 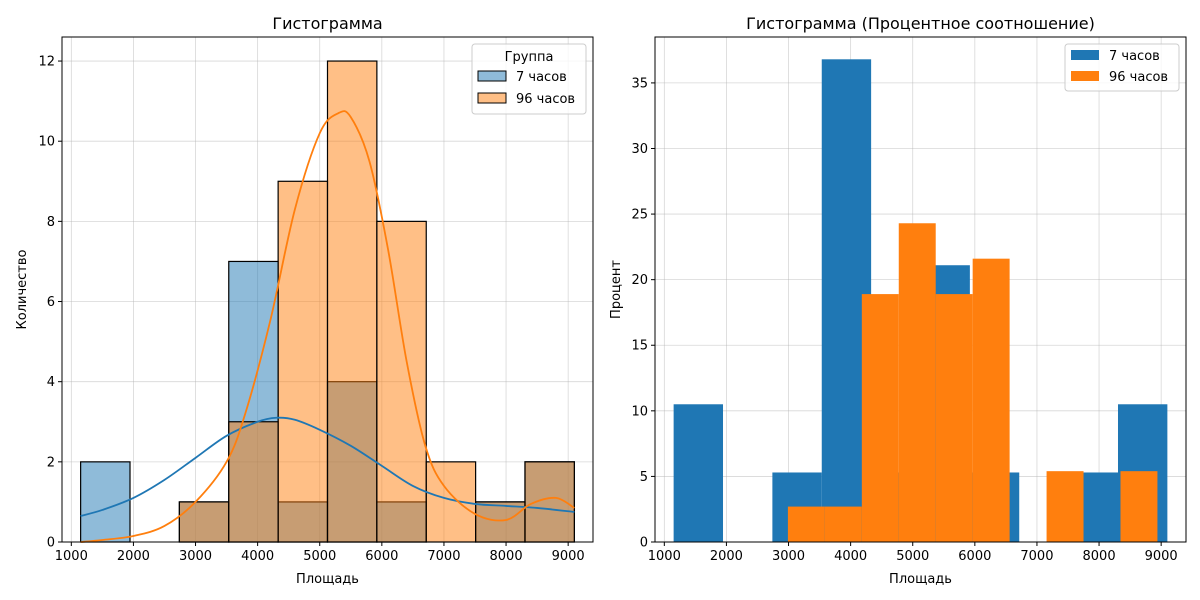 I want to click on y-tick-label: 12, so click(x=46, y=62).